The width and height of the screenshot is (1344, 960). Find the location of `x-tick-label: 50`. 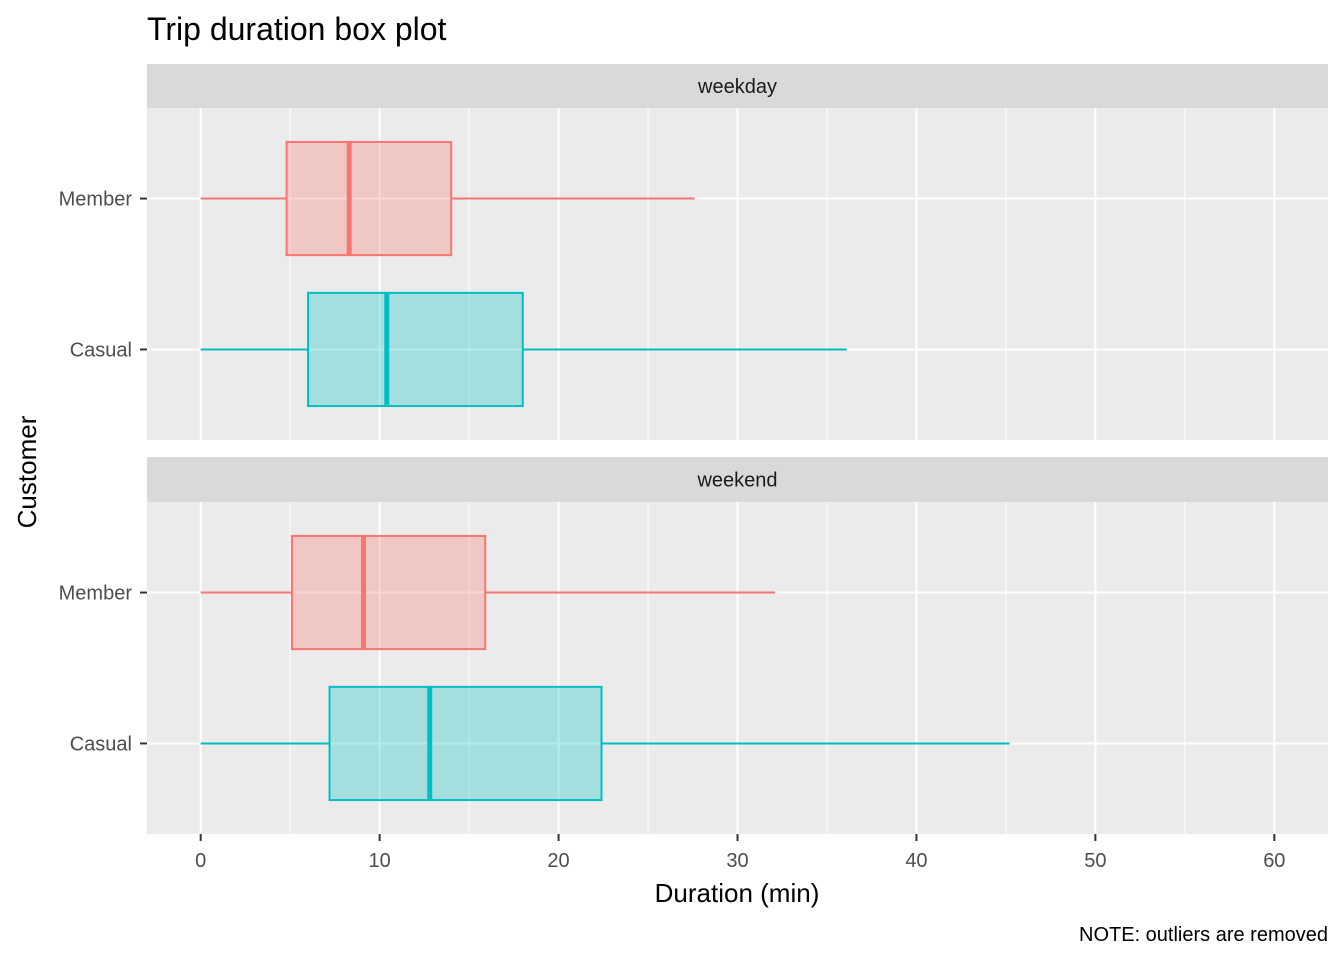

x-tick-label: 50 is located at coordinates (1095, 861).